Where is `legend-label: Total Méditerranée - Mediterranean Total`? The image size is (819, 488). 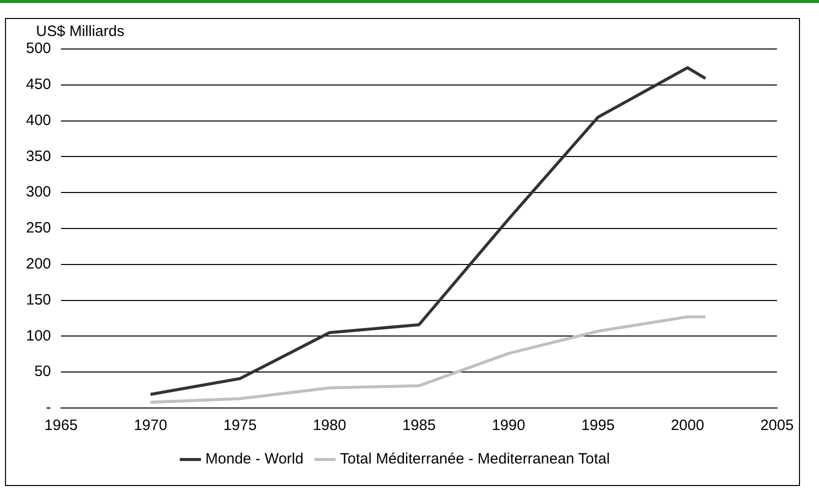
legend-label: Total Méditerranée - Mediterranean Total is located at coordinates (475, 459).